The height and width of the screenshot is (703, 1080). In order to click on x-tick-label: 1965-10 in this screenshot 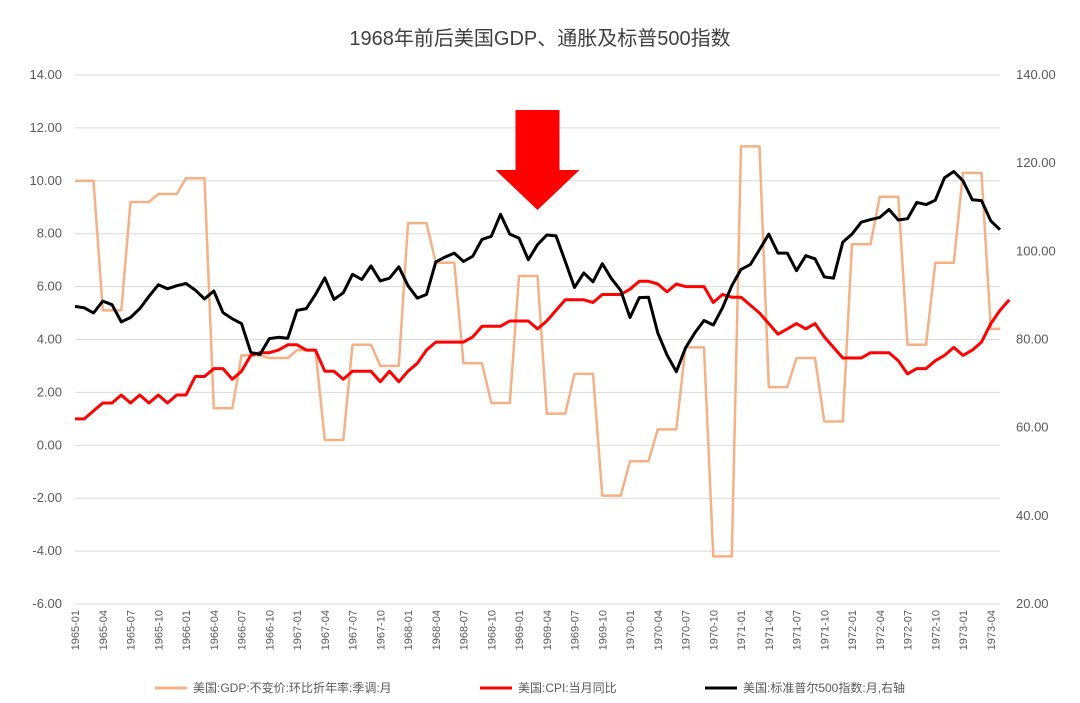, I will do `click(159, 630)`.